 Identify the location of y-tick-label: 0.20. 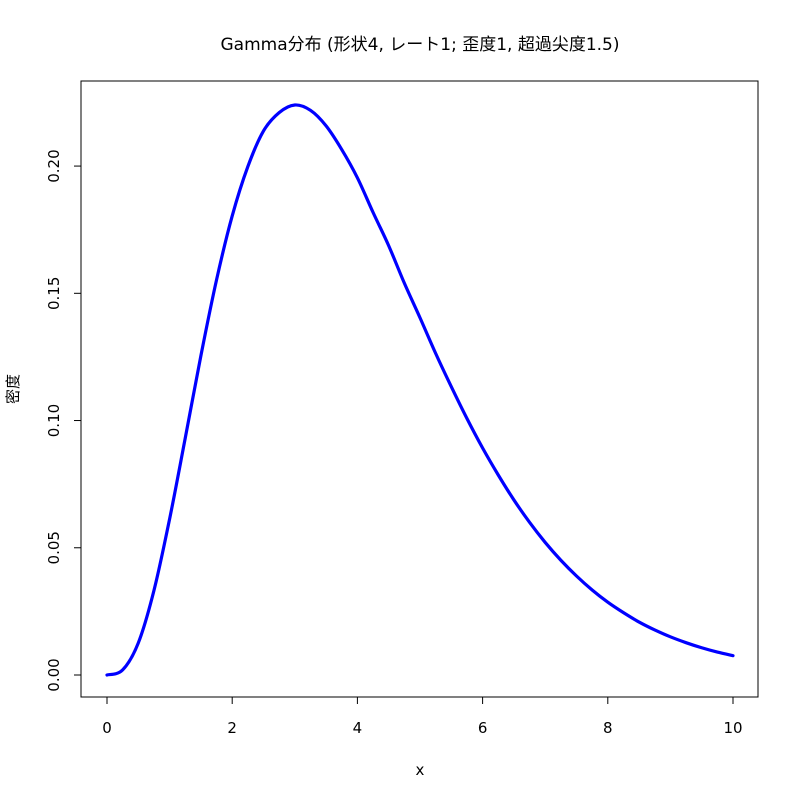
(54, 165).